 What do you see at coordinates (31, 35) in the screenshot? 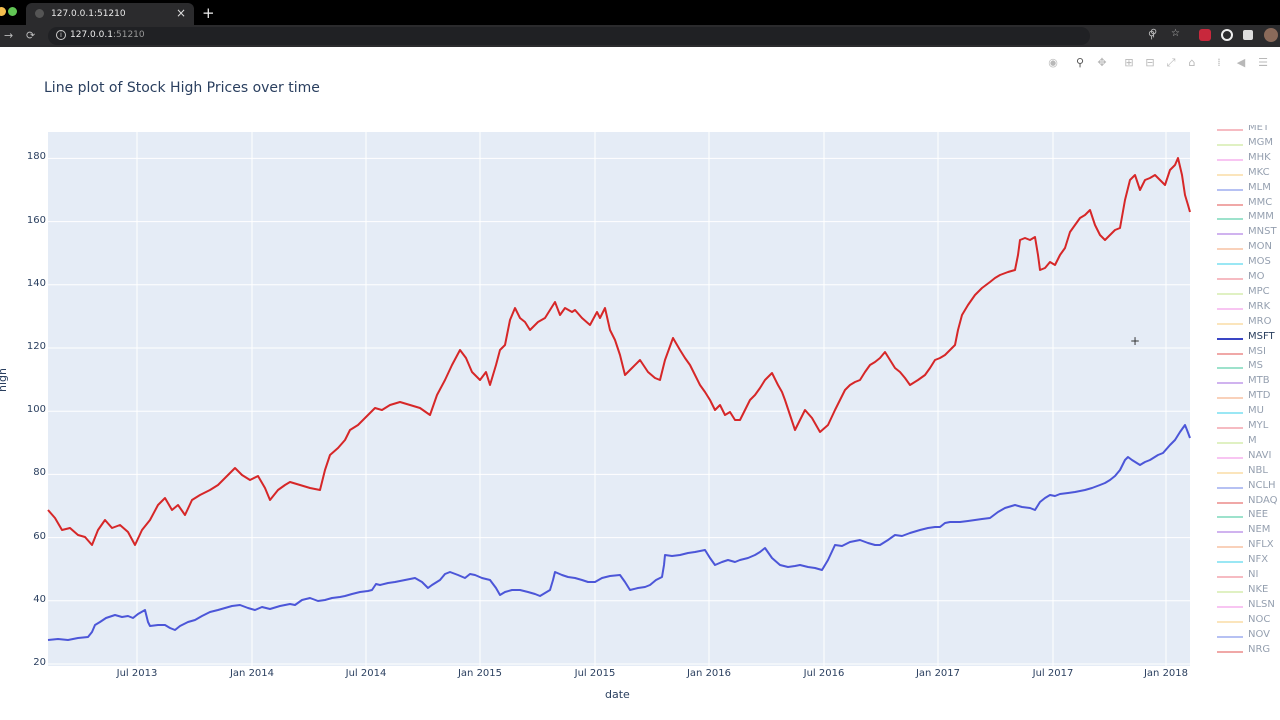
I see `reload-icon: ⟳` at bounding box center [31, 35].